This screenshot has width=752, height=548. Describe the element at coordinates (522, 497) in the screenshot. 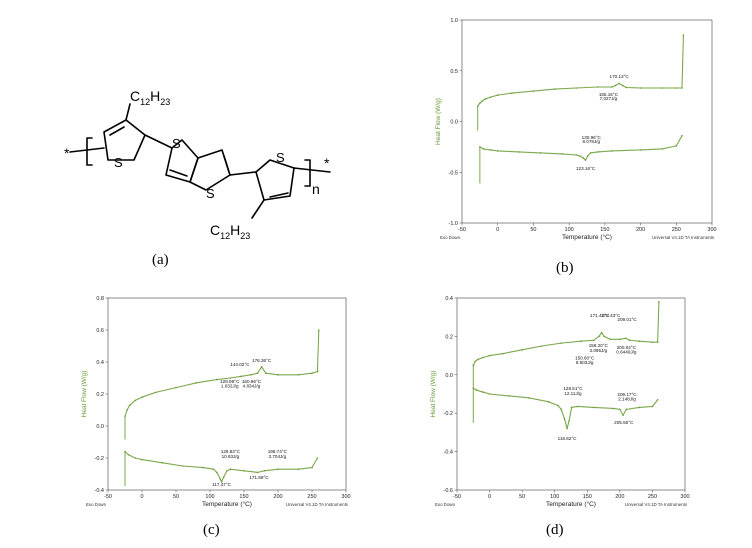

I see `chart2-x-tick-label: 50` at that location.